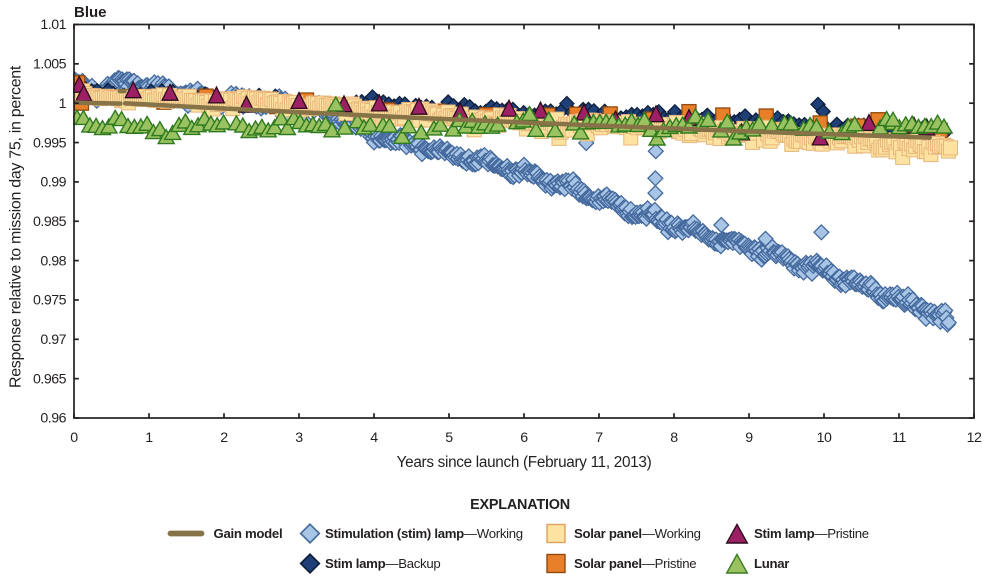 The image size is (991, 576). What do you see at coordinates (749, 438) in the screenshot?
I see `svg-text: 9` at bounding box center [749, 438].